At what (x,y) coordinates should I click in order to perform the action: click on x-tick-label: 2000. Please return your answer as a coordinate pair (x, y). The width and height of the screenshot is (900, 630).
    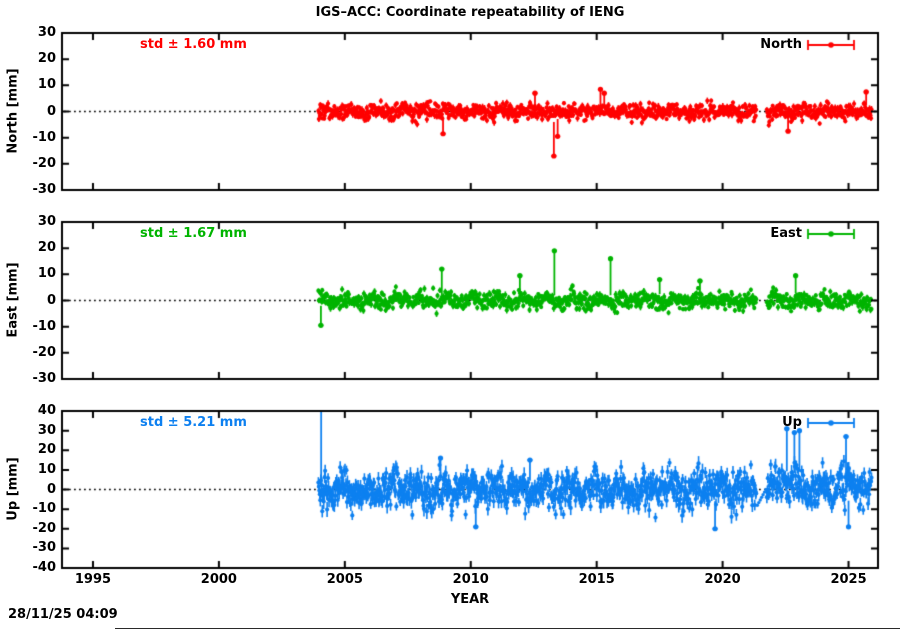
    Looking at the image, I should click on (218, 579).